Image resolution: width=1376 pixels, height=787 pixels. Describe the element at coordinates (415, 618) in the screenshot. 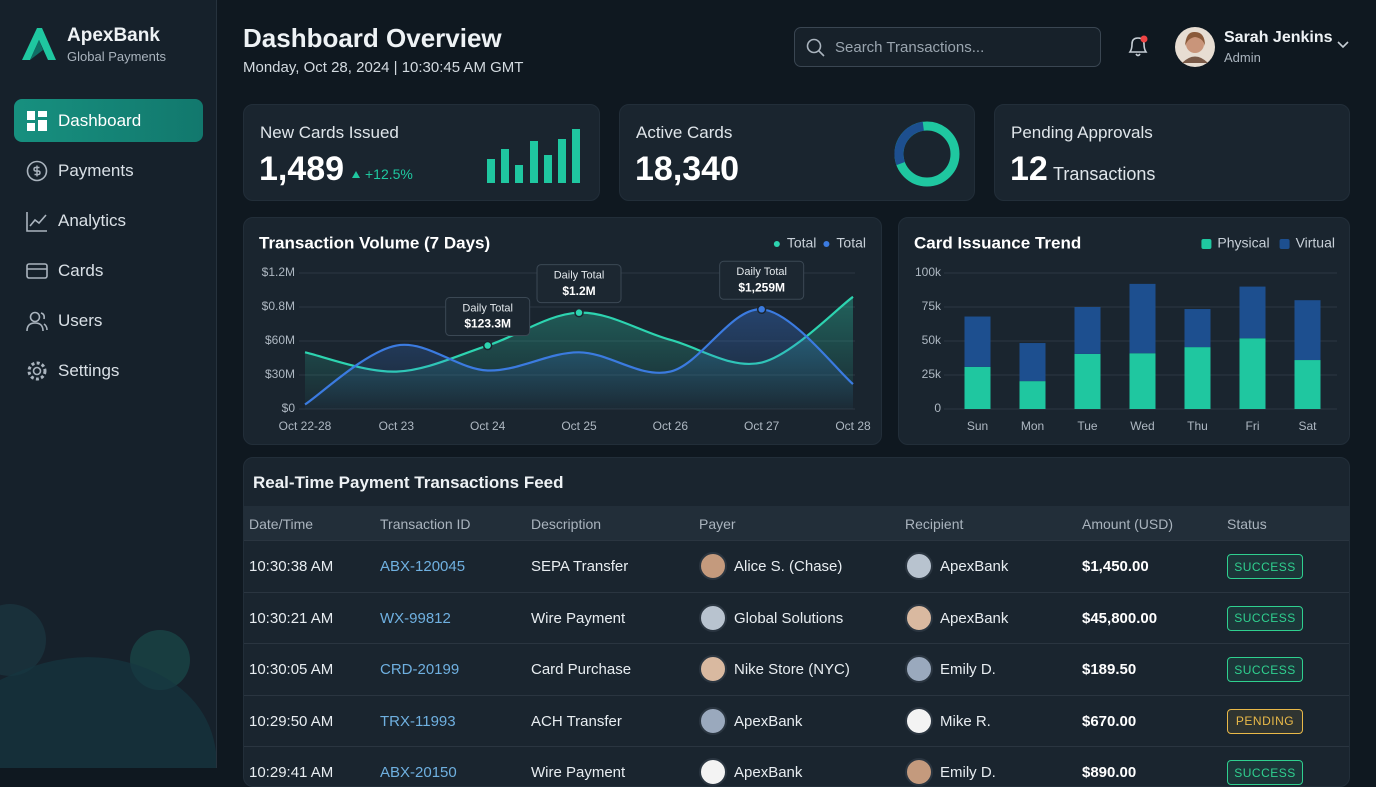

I see `cell: WX-99812` at that location.